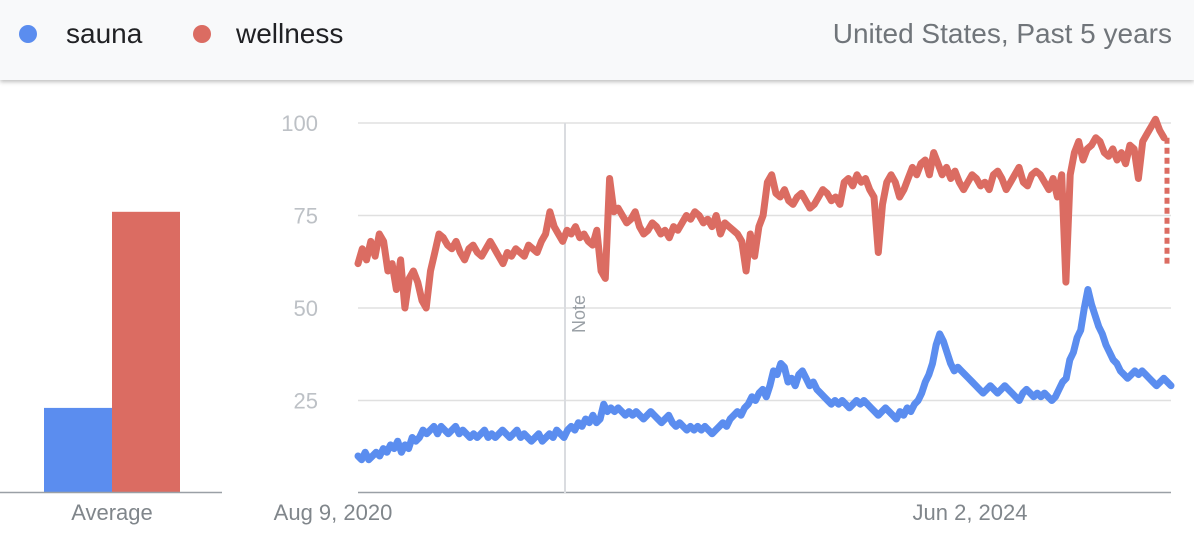  Describe the element at coordinates (306, 308) in the screenshot. I see `y-tick-label-50: 50` at that location.